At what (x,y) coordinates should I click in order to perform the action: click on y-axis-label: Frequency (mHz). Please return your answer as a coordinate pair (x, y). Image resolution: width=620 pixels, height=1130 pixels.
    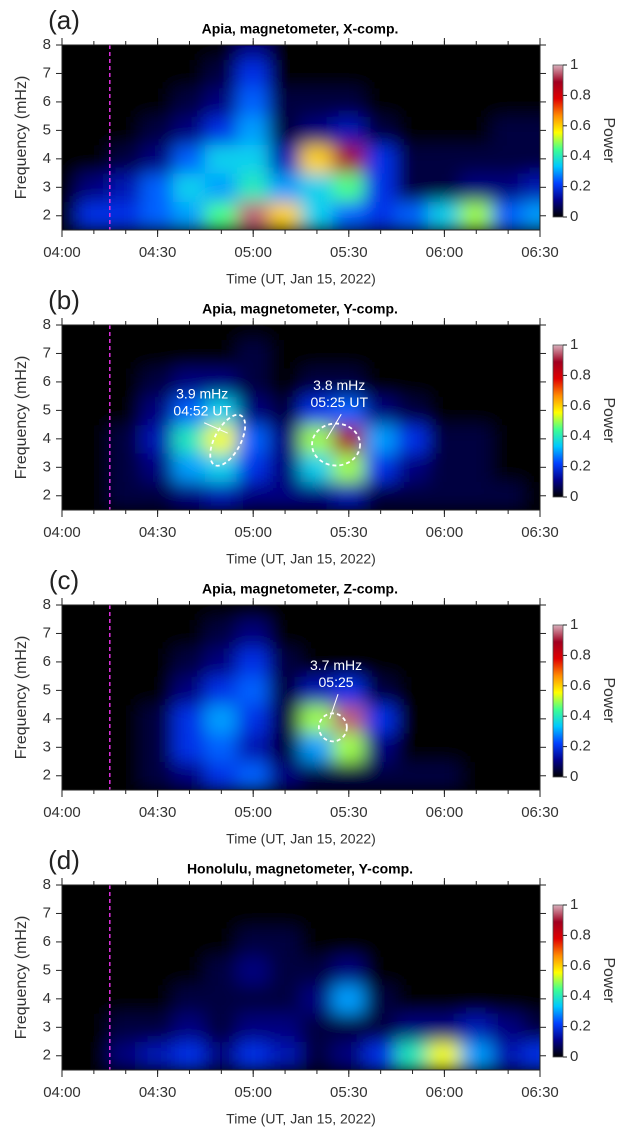
    Looking at the image, I should click on (21, 138).